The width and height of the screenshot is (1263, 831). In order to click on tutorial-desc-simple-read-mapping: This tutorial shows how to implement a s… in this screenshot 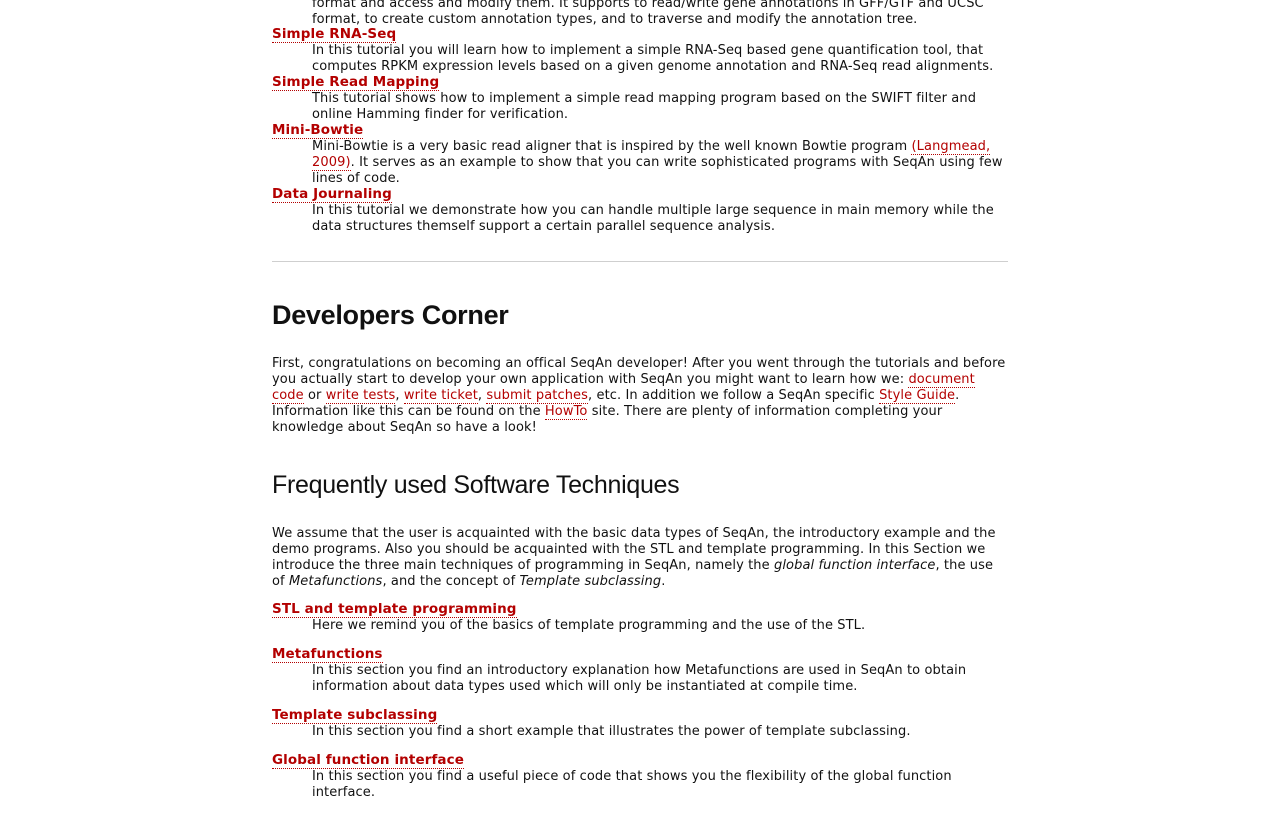, I will do `click(644, 106)`.